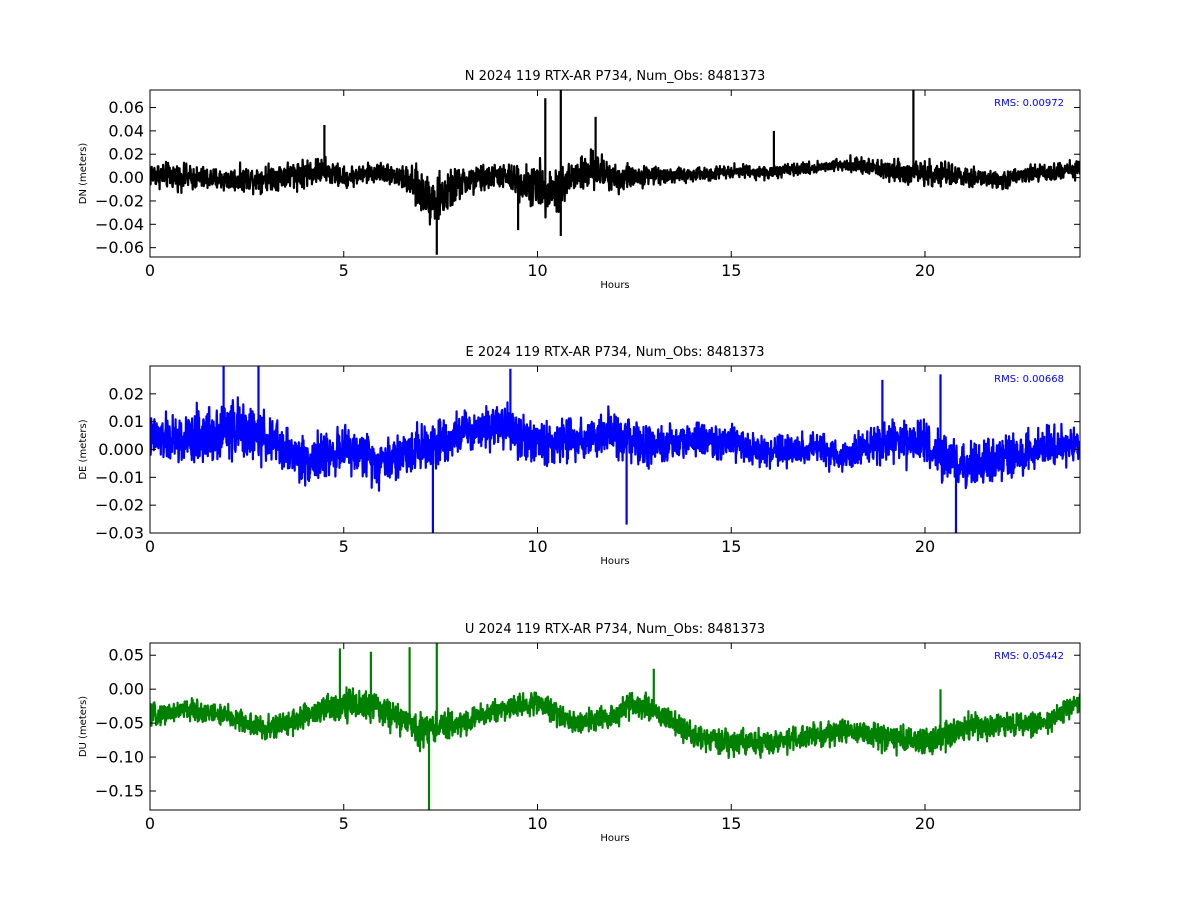 This screenshot has width=1200, height=900. I want to click on chart-title: U 2024 119 RTX-AR P734, Num_Obs: 8481373, so click(615, 629).